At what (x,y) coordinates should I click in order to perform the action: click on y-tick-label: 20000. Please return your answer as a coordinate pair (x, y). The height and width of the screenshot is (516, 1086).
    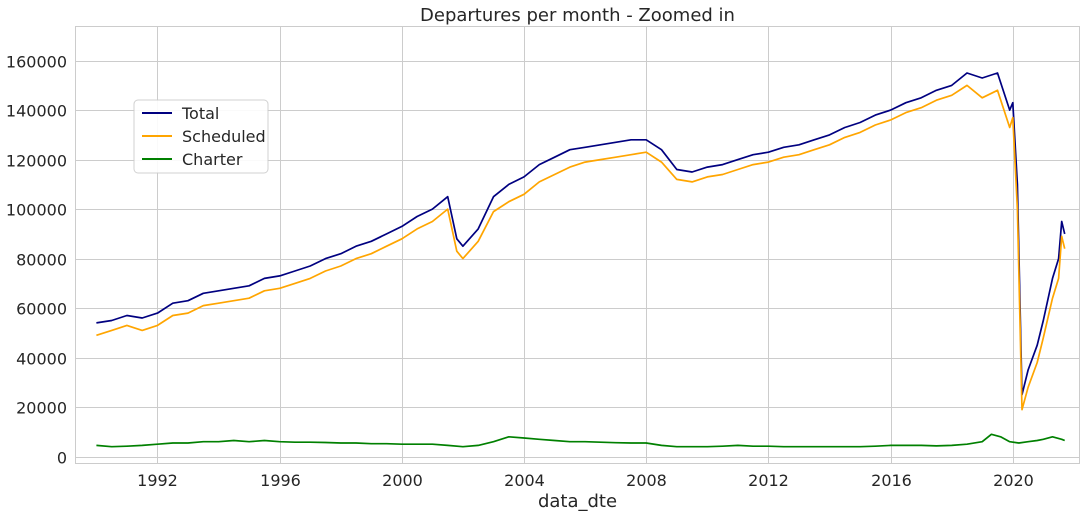
    Looking at the image, I should click on (41, 408).